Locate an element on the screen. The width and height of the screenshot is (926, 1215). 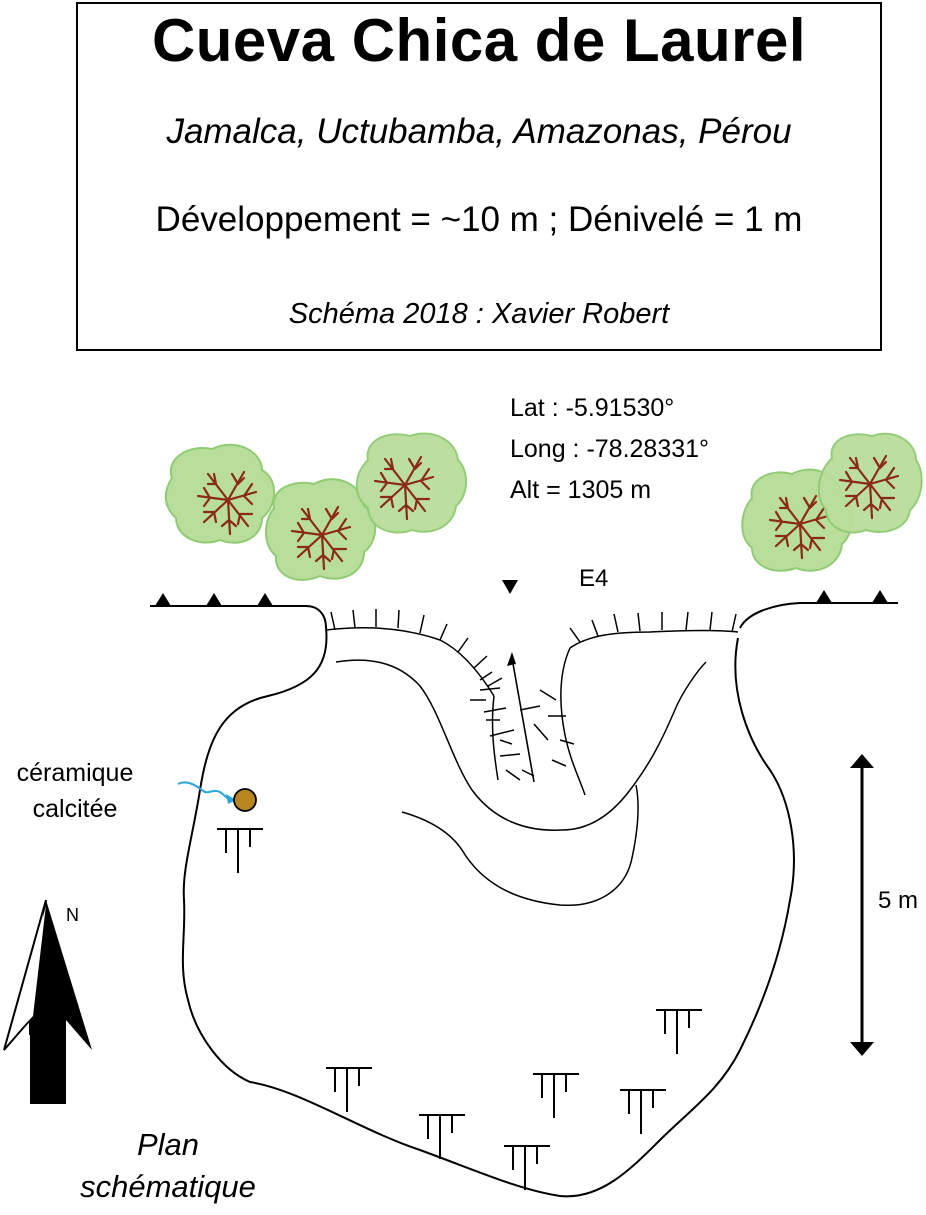
entrance-ceiling is located at coordinates (532, 653).